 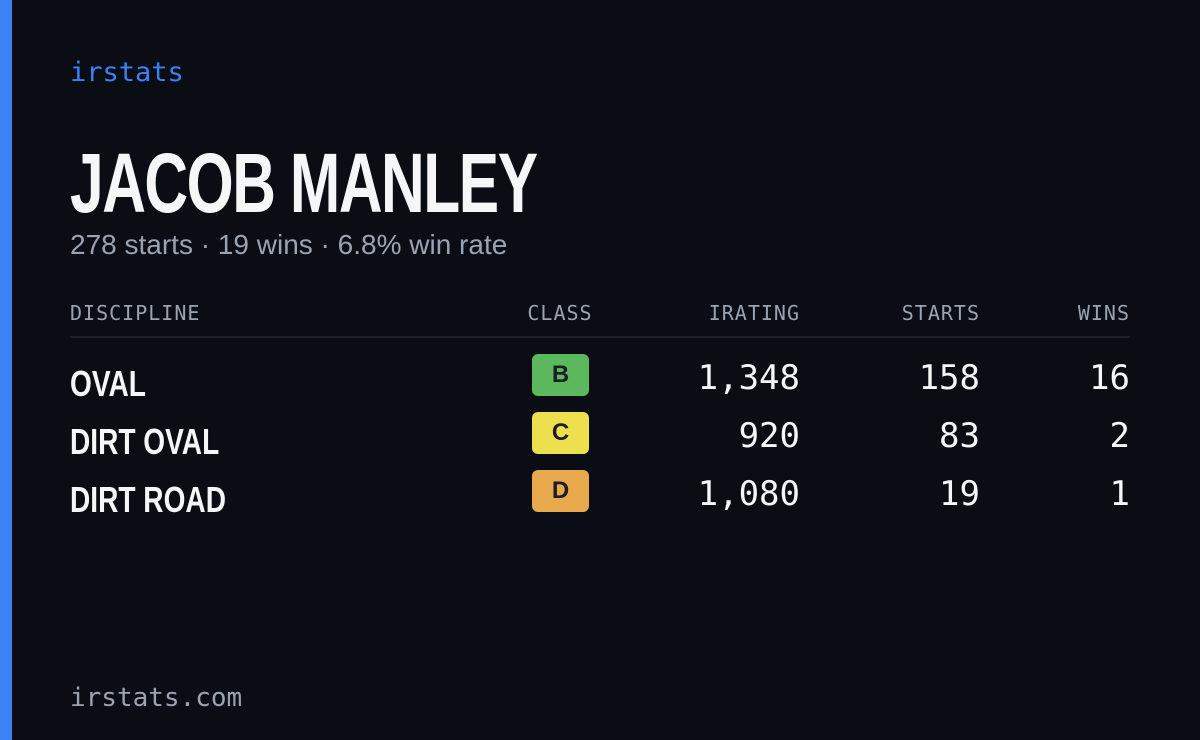 I want to click on player-summary: 278 starts · 19 wins · 6.8% win rate, so click(x=289, y=244).